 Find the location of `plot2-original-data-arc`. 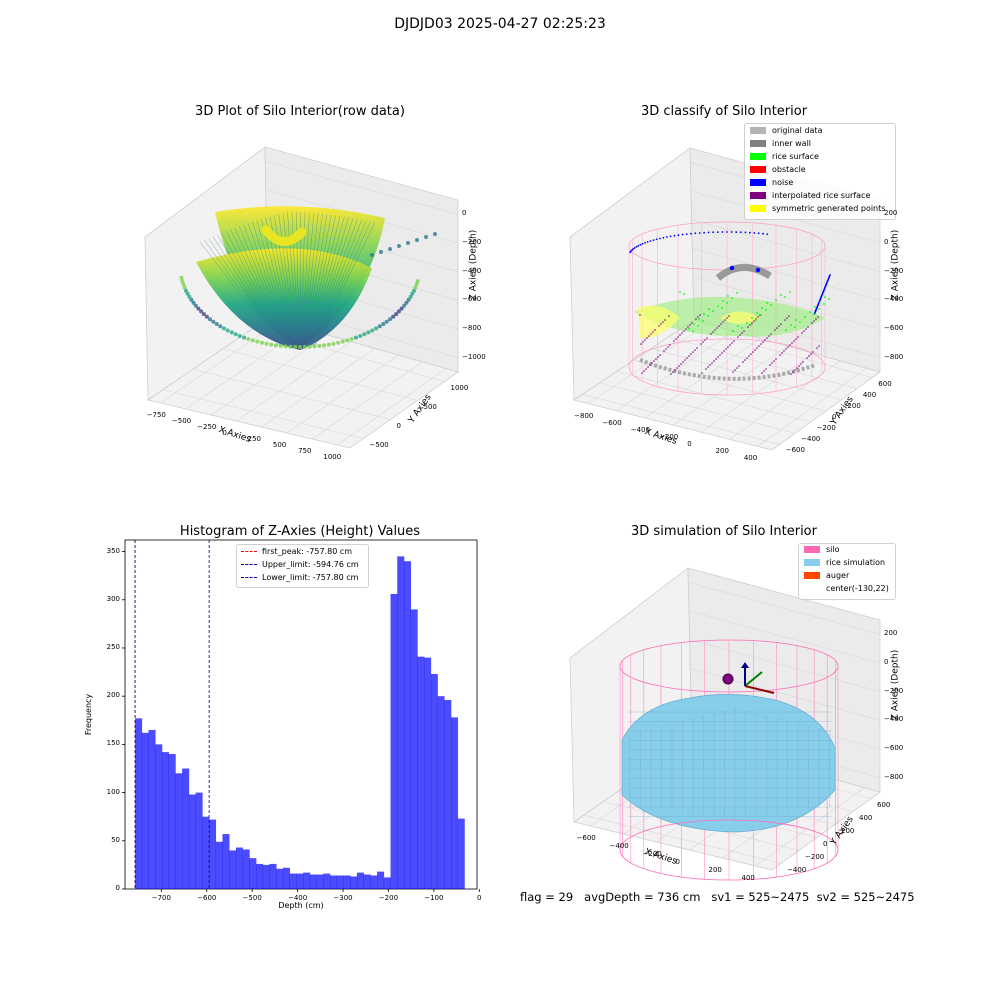

plot2-original-data-arc is located at coordinates (727, 369).